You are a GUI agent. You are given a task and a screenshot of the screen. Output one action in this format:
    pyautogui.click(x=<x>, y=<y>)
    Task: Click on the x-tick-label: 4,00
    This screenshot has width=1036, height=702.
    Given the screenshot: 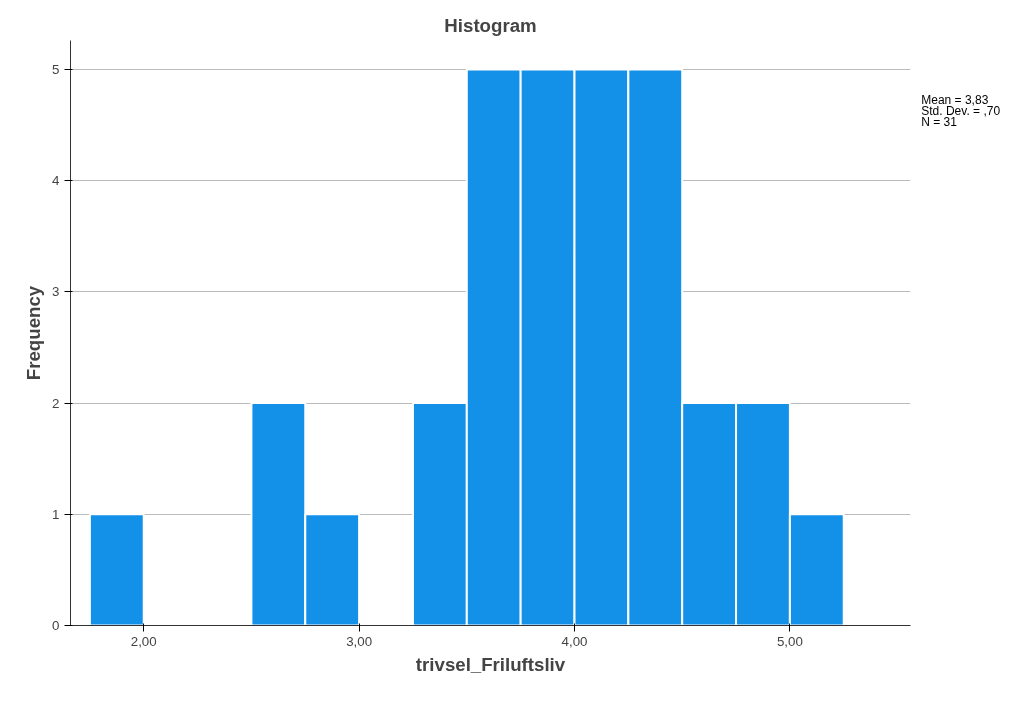 What is the action you would take?
    pyautogui.click(x=574, y=641)
    